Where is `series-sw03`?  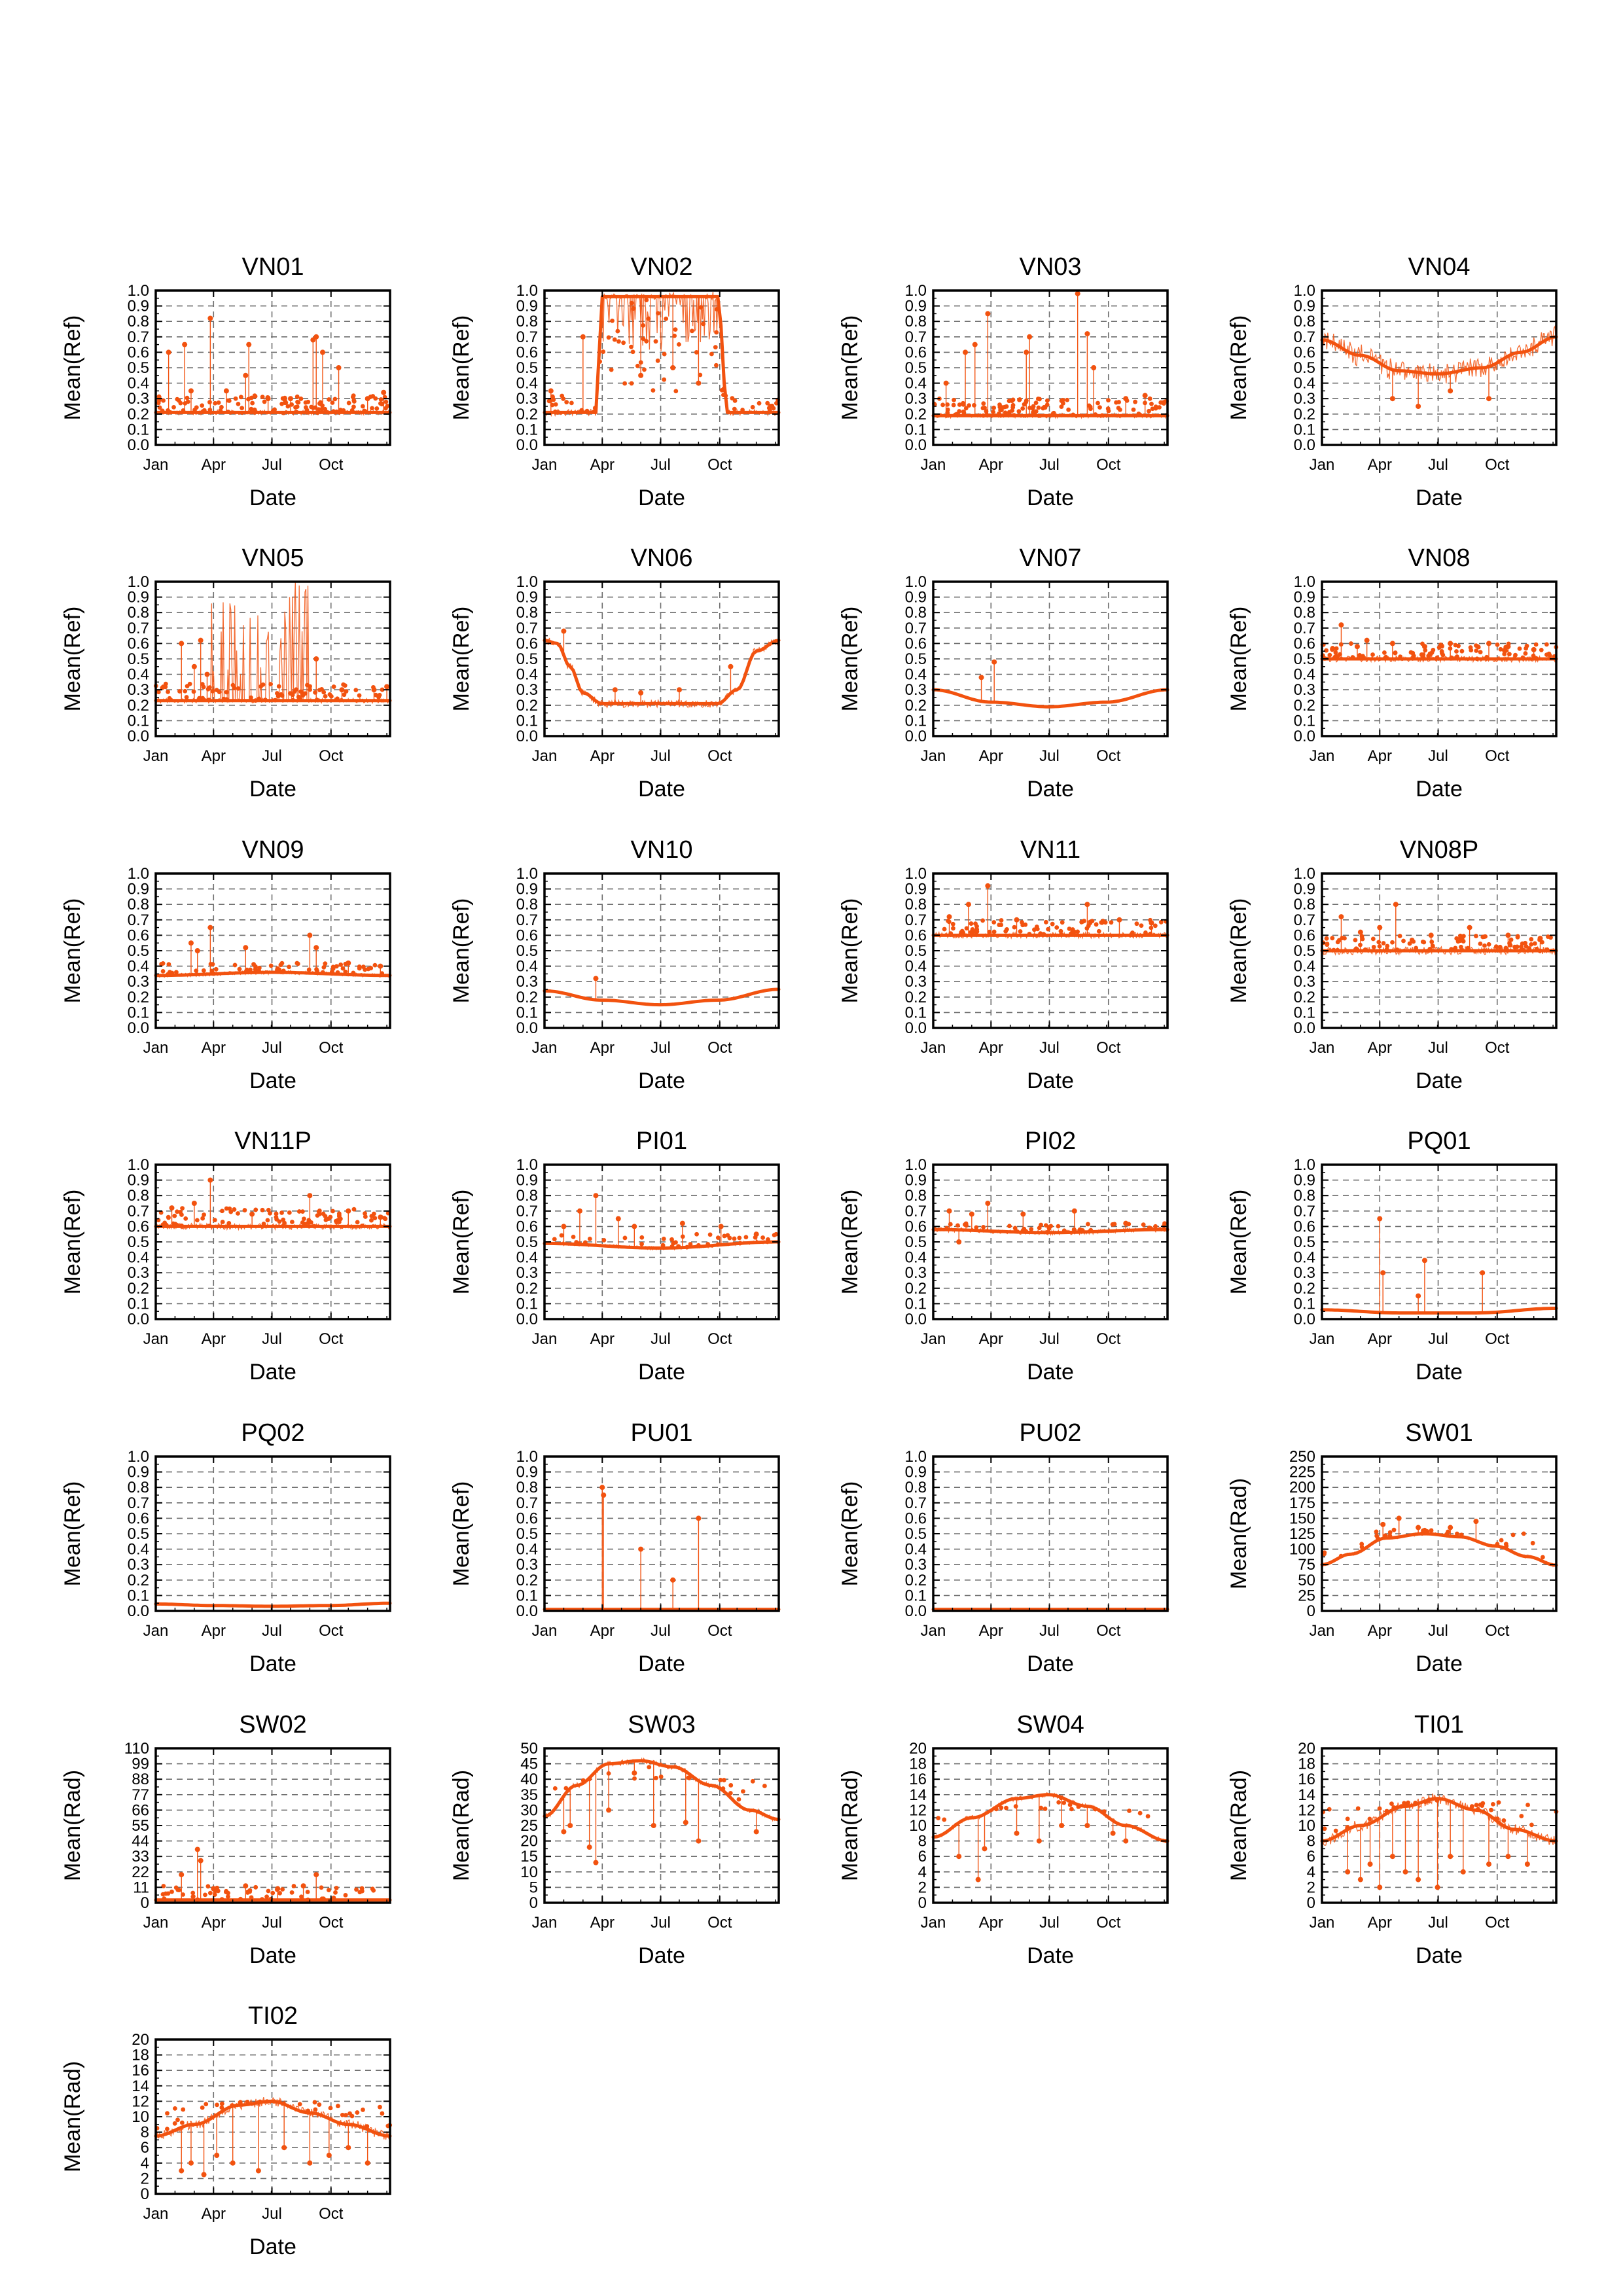
series-sw03 is located at coordinates (662, 1811).